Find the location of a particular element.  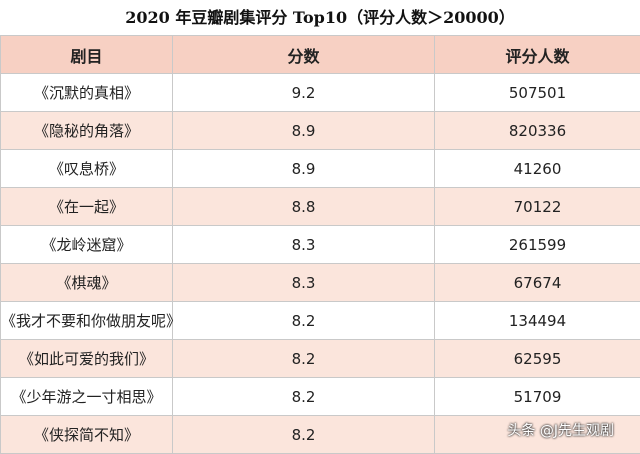

drama-name: 《叹息桥》 is located at coordinates (87, 169).